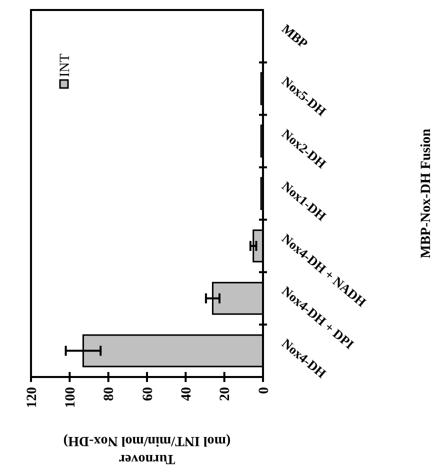 The width and height of the screenshot is (442, 476). What do you see at coordinates (264, 390) in the screenshot?
I see `x-tick-label: 0` at bounding box center [264, 390].